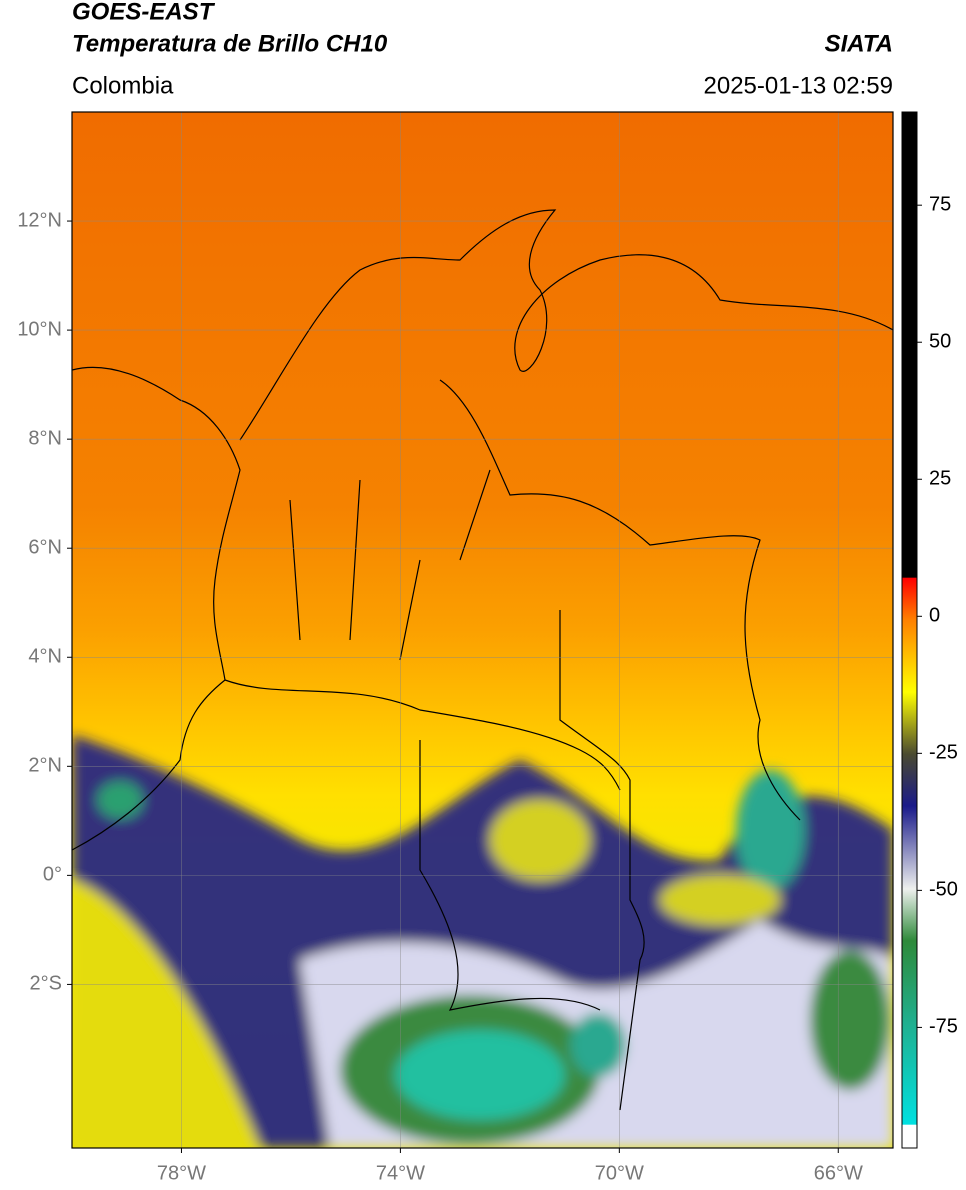  I want to click on colorbar-tick-label: -75, so click(943, 1027).